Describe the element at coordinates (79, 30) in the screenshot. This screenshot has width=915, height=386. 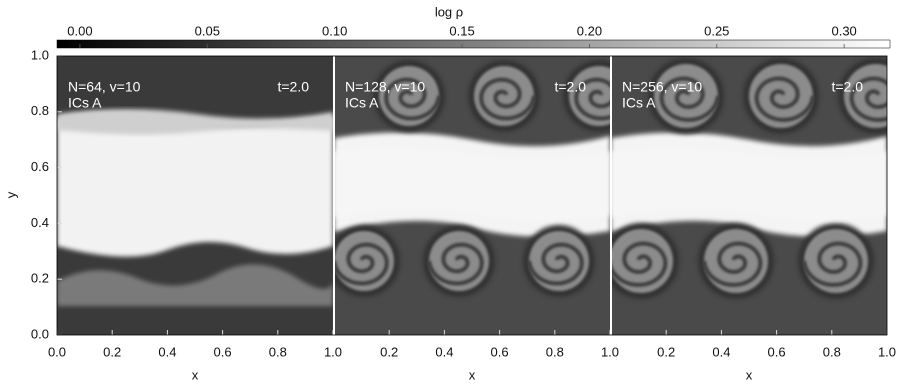
I see `colorbar-tick-label: 0.00` at that location.